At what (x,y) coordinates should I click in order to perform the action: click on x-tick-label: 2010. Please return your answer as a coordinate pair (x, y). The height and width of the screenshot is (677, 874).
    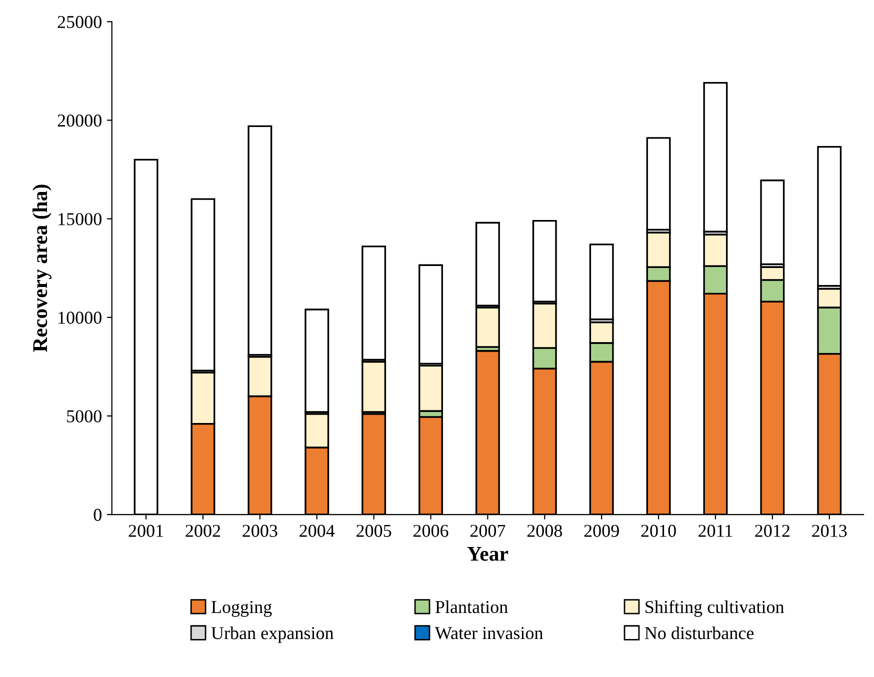
    Looking at the image, I should click on (658, 530).